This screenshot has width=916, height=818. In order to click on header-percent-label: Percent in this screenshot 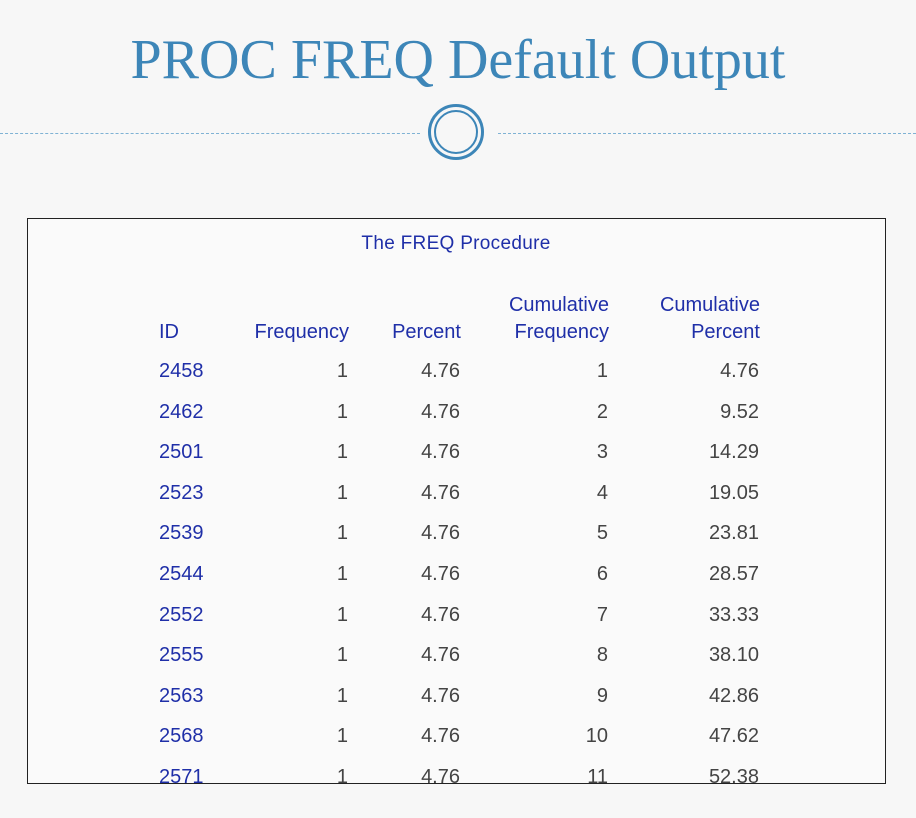, I will do `click(426, 332)`.